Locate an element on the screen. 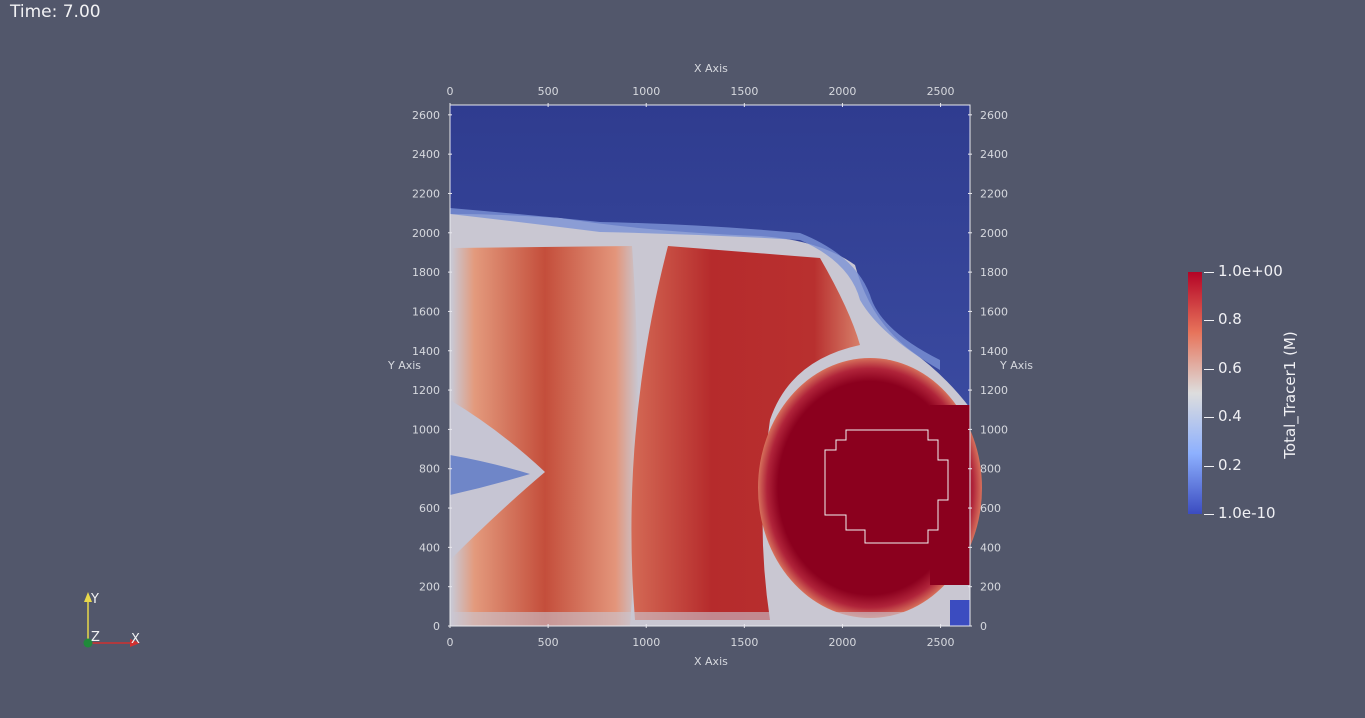 This screenshot has height=718, width=1365. x-tick-label-top: 2000 is located at coordinates (842, 91).